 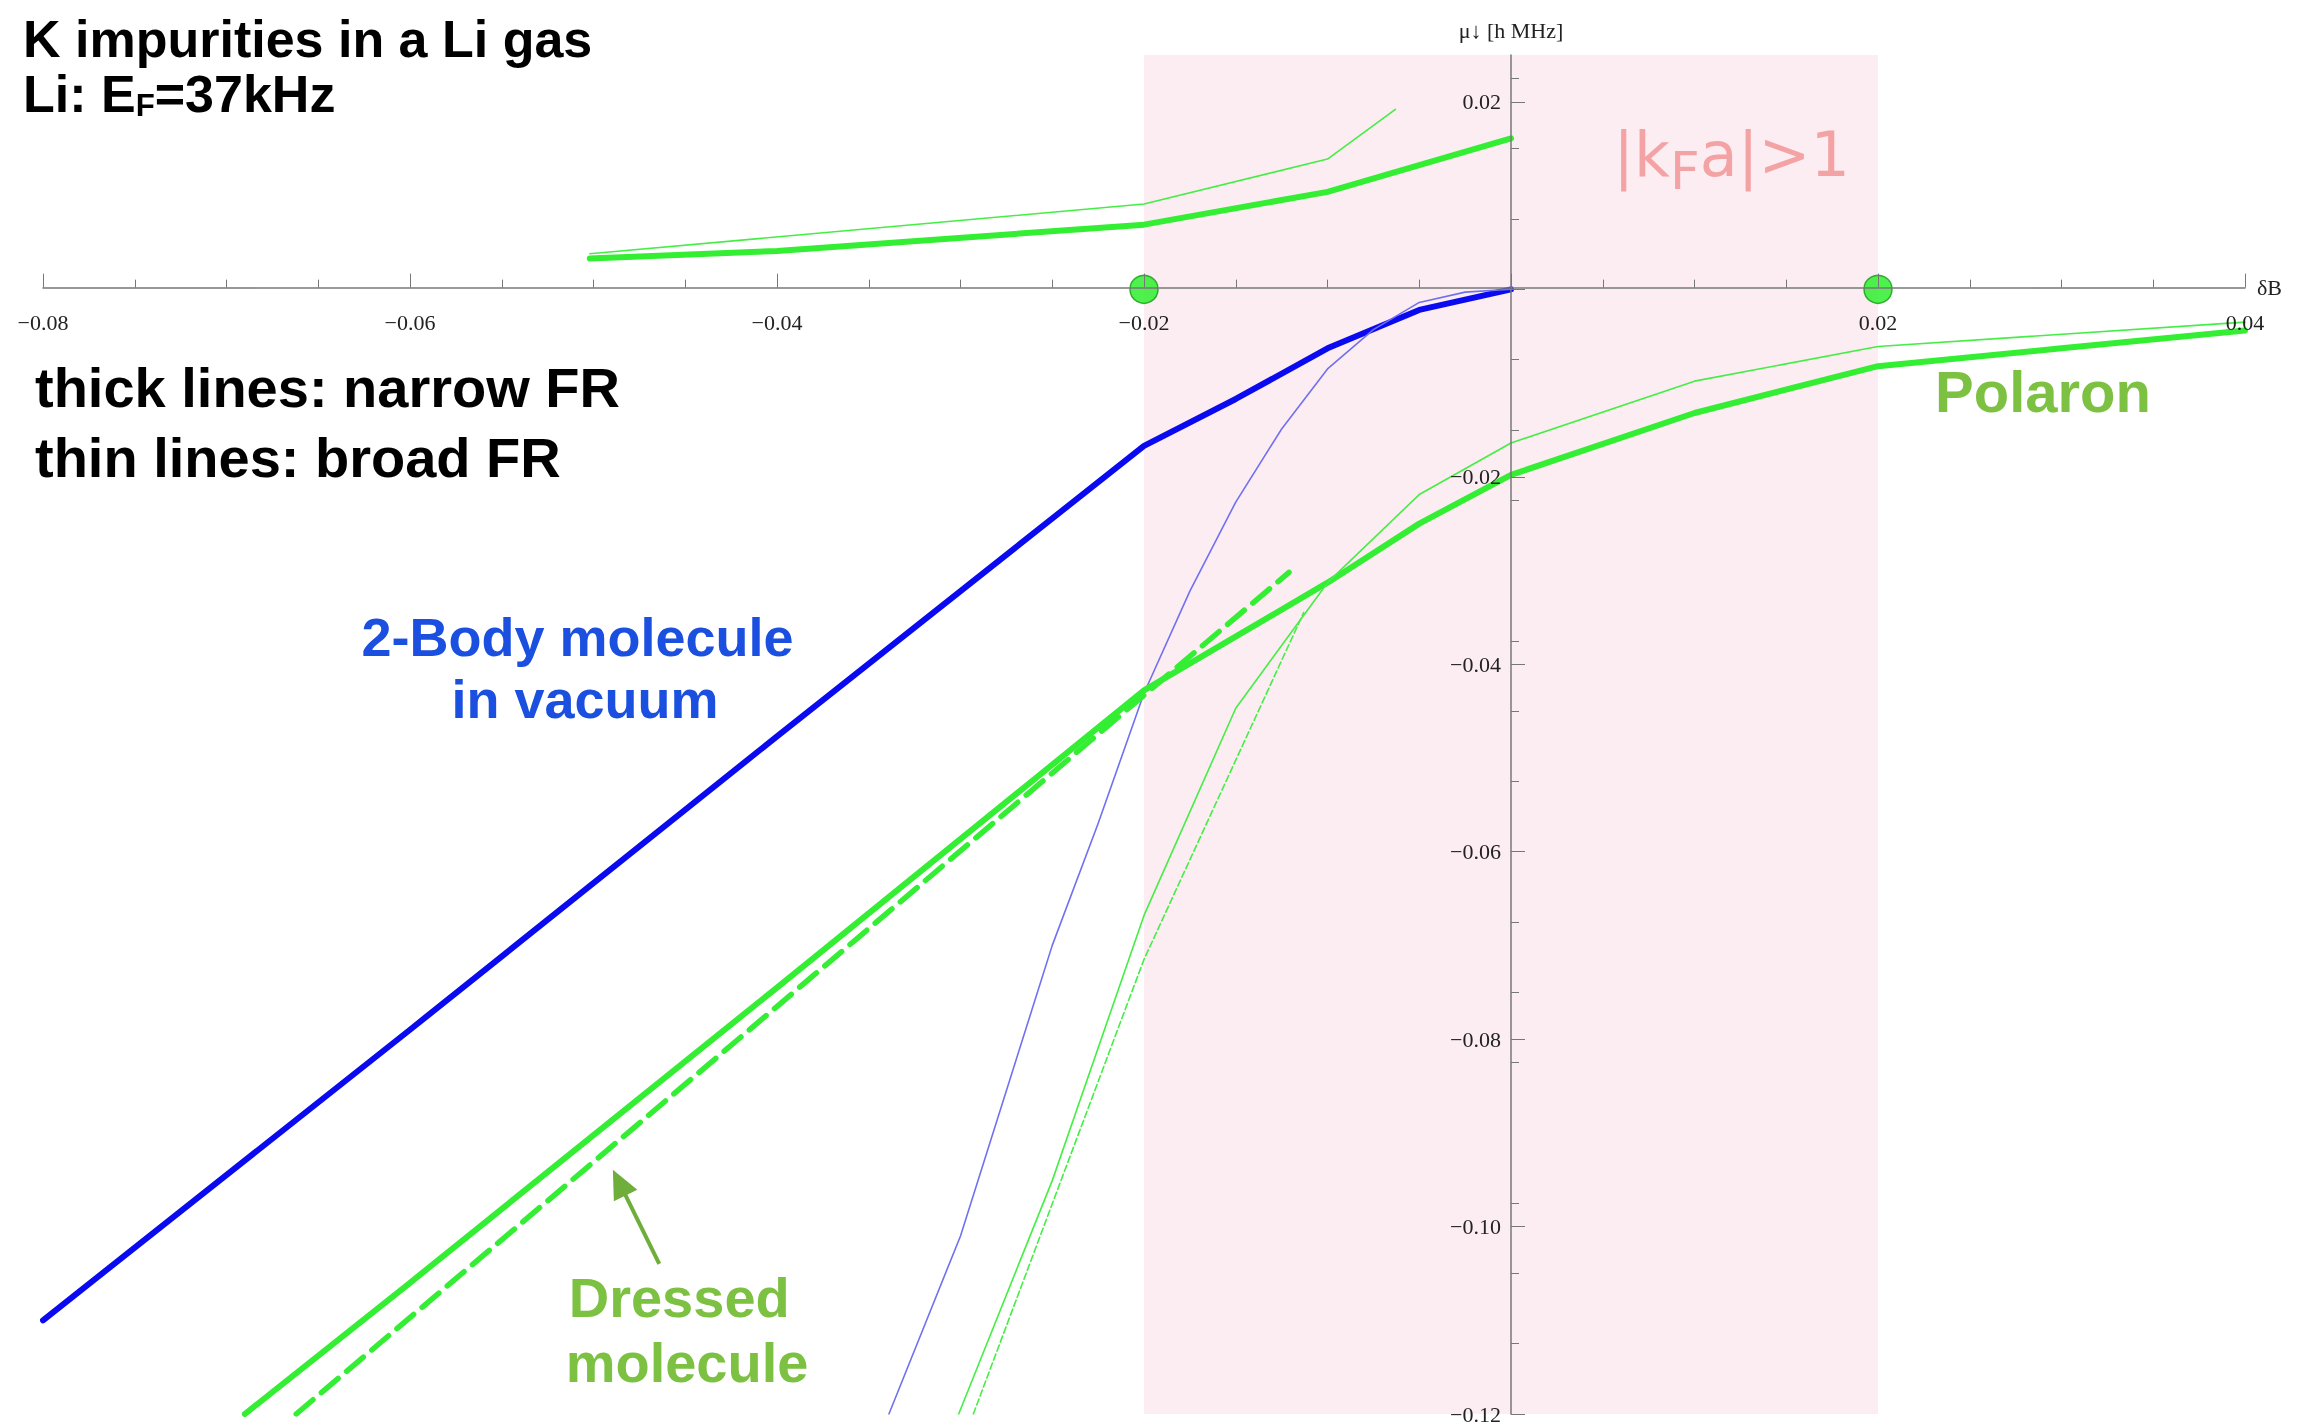 What do you see at coordinates (993, 181) in the screenshot?
I see `line-series` at bounding box center [993, 181].